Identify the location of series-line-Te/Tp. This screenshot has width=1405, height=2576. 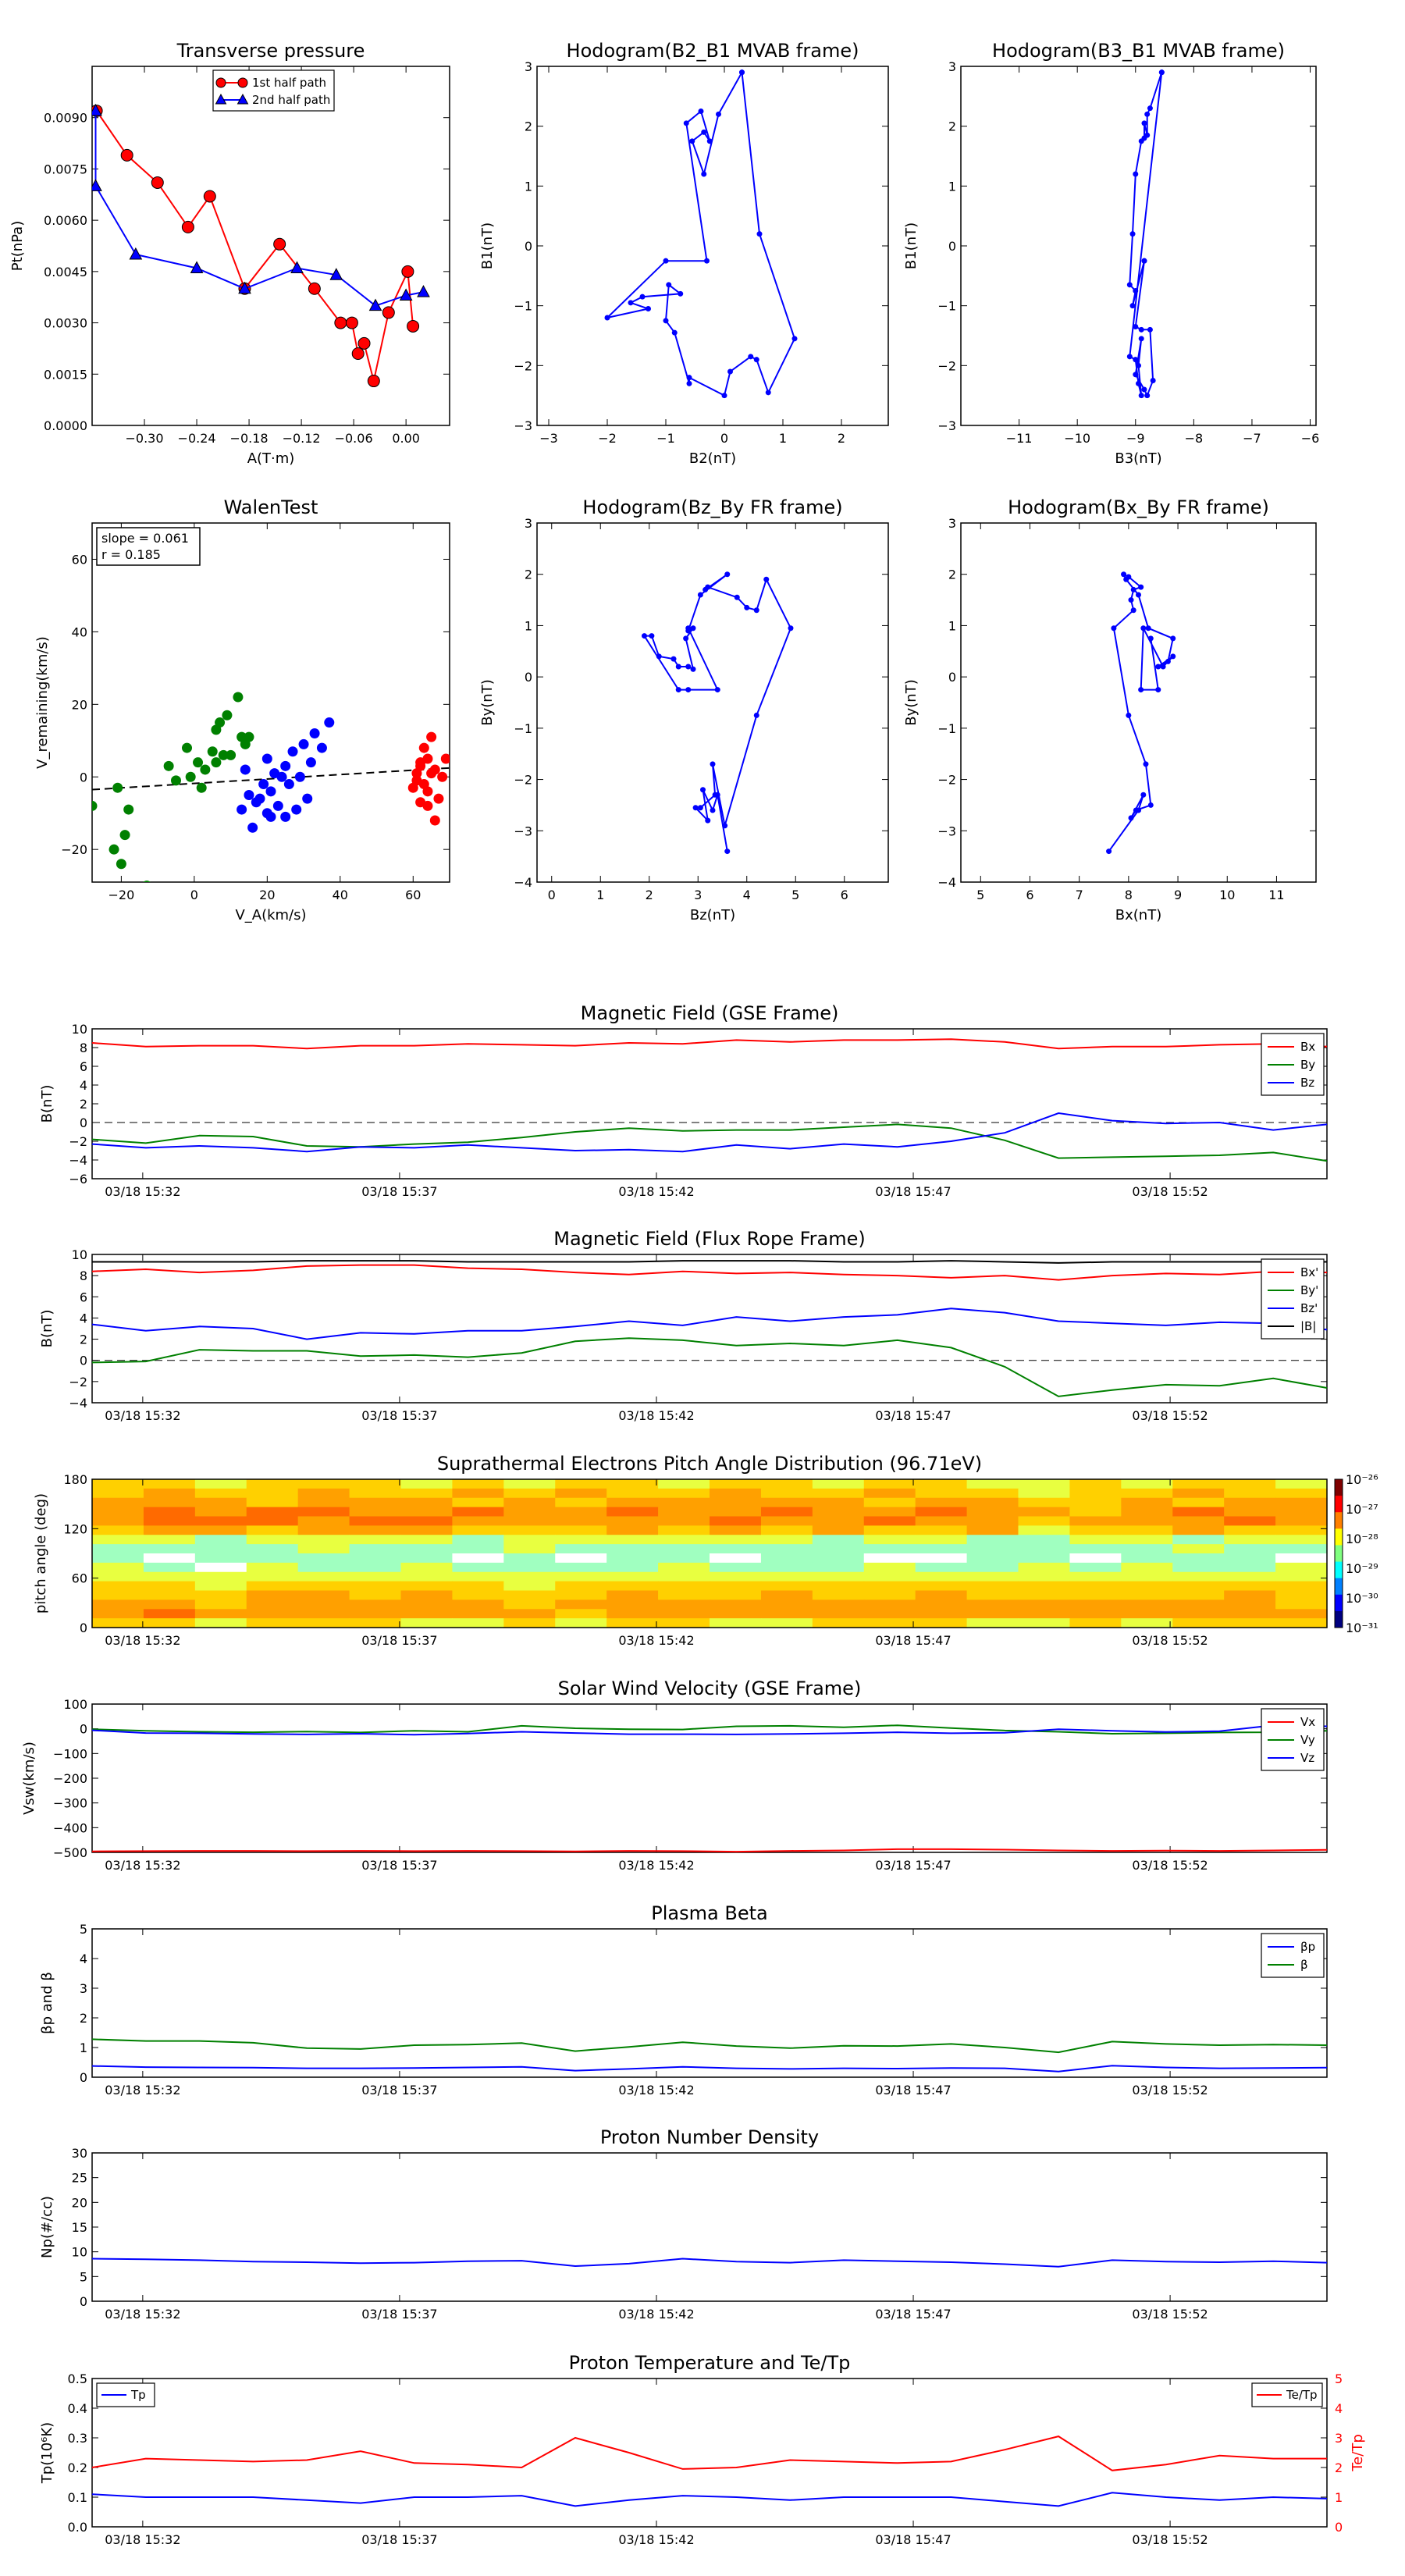
(709, 2453).